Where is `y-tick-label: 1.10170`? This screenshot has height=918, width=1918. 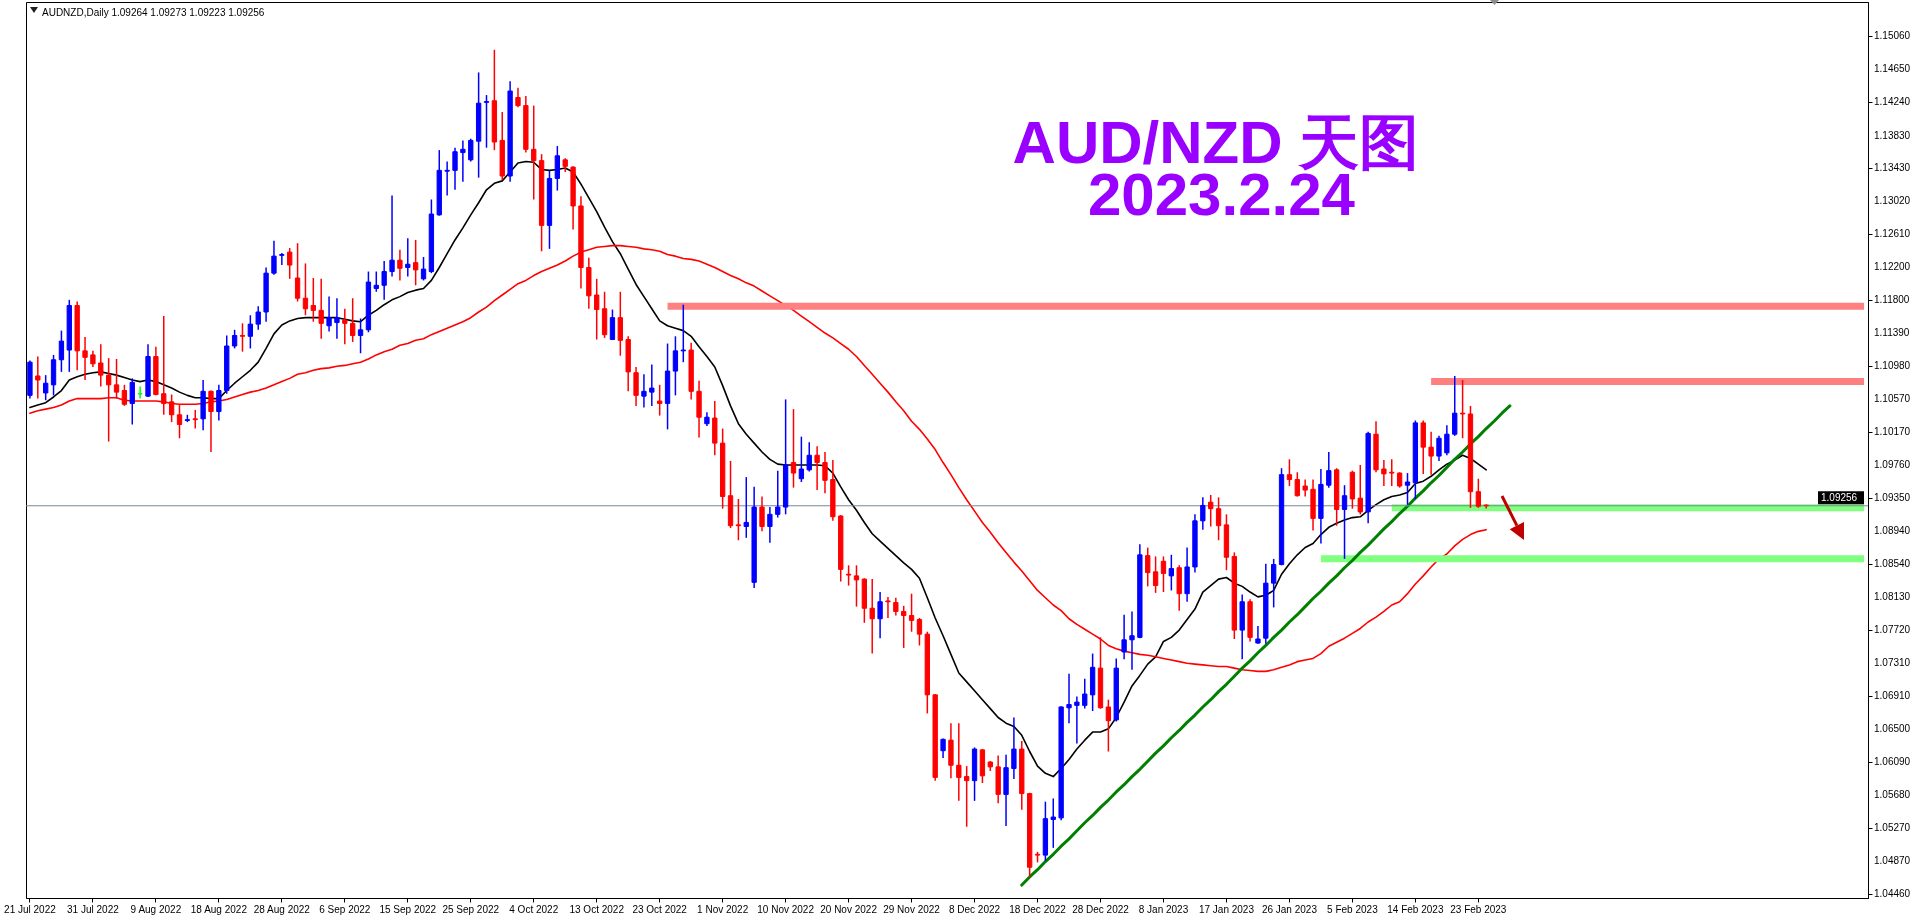
y-tick-label: 1.10170 is located at coordinates (1892, 431).